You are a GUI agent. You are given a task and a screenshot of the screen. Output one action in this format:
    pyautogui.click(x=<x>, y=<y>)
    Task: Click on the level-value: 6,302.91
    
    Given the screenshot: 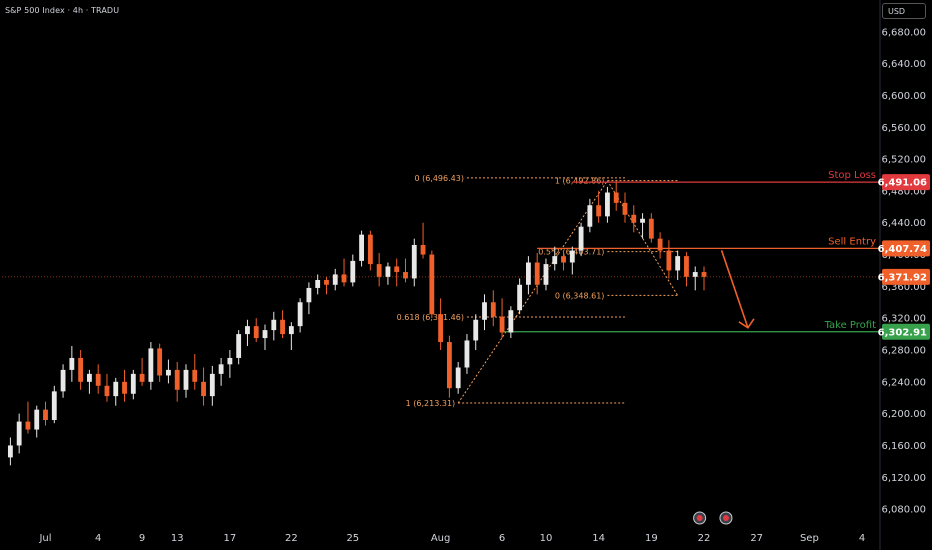 What is the action you would take?
    pyautogui.click(x=902, y=332)
    